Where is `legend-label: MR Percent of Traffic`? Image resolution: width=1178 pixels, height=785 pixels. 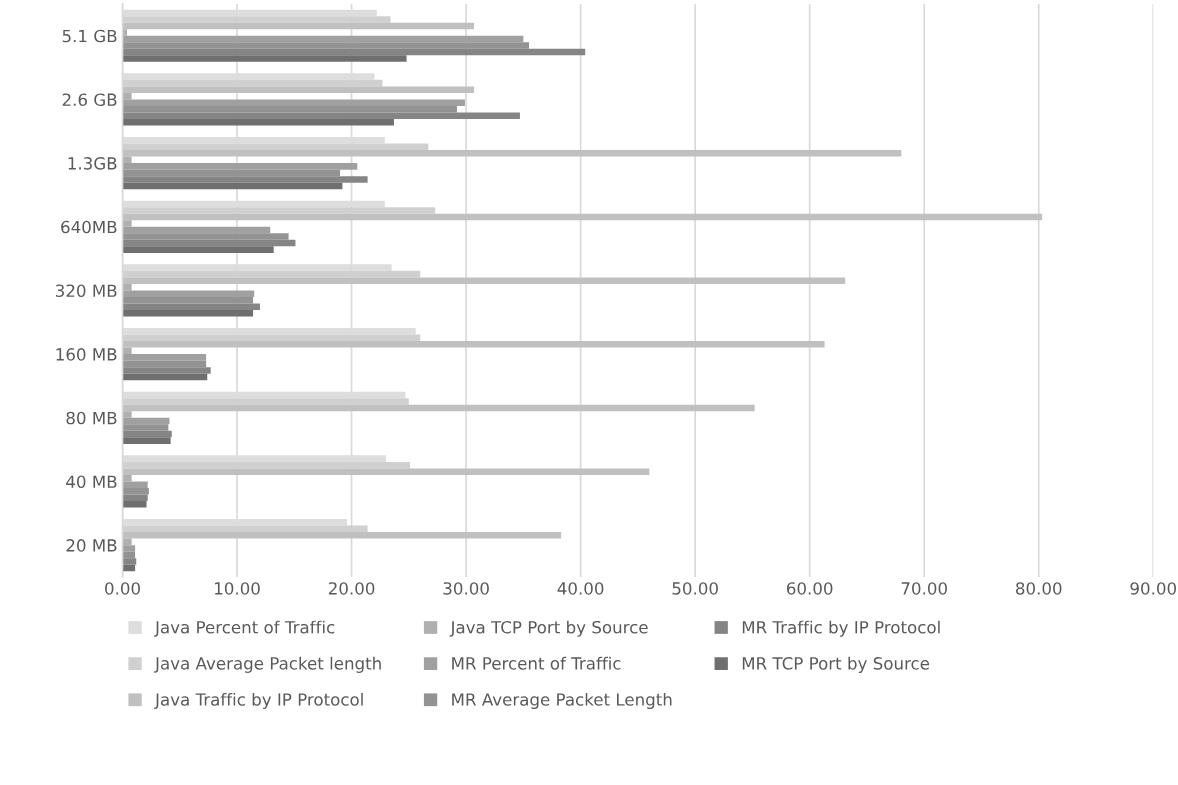 legend-label: MR Percent of Traffic is located at coordinates (536, 663).